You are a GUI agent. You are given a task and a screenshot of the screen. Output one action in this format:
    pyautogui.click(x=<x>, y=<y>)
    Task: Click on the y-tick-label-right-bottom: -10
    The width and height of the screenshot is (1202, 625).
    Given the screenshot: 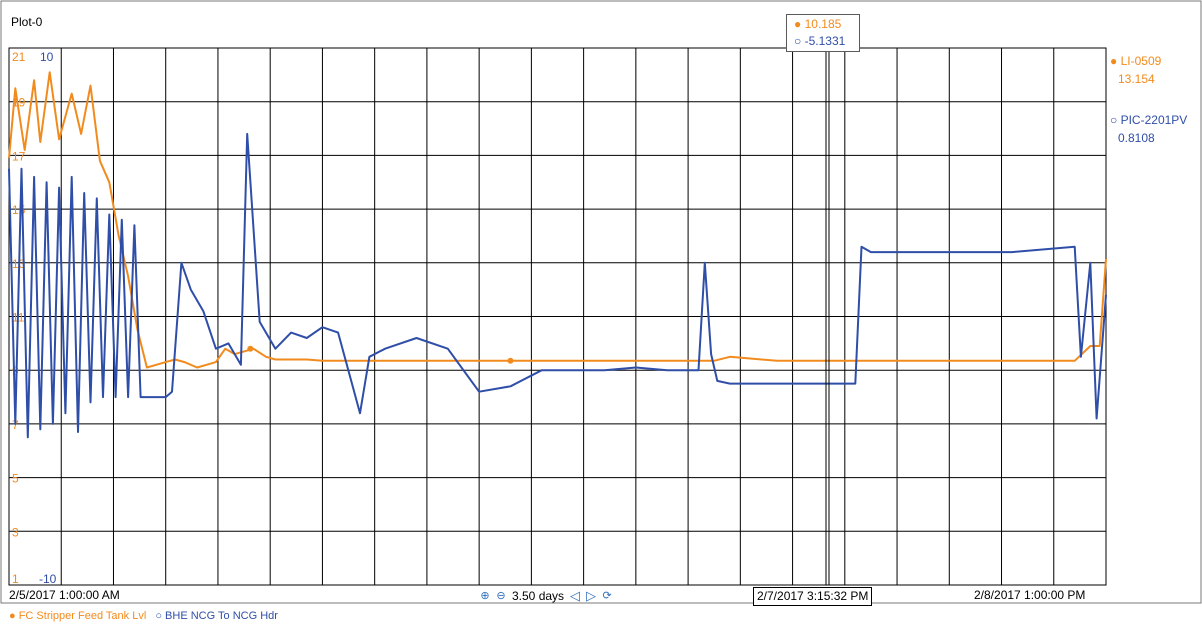 What is the action you would take?
    pyautogui.click(x=48, y=579)
    